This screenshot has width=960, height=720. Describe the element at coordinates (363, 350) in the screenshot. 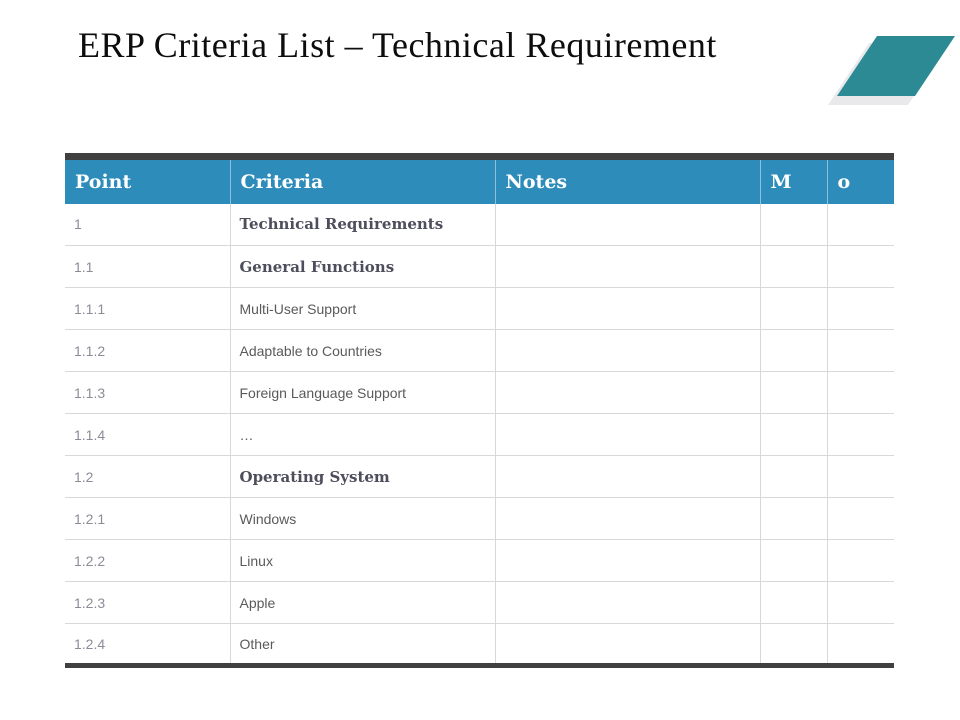

I see `cell-criteria: Adaptable to Countries` at that location.